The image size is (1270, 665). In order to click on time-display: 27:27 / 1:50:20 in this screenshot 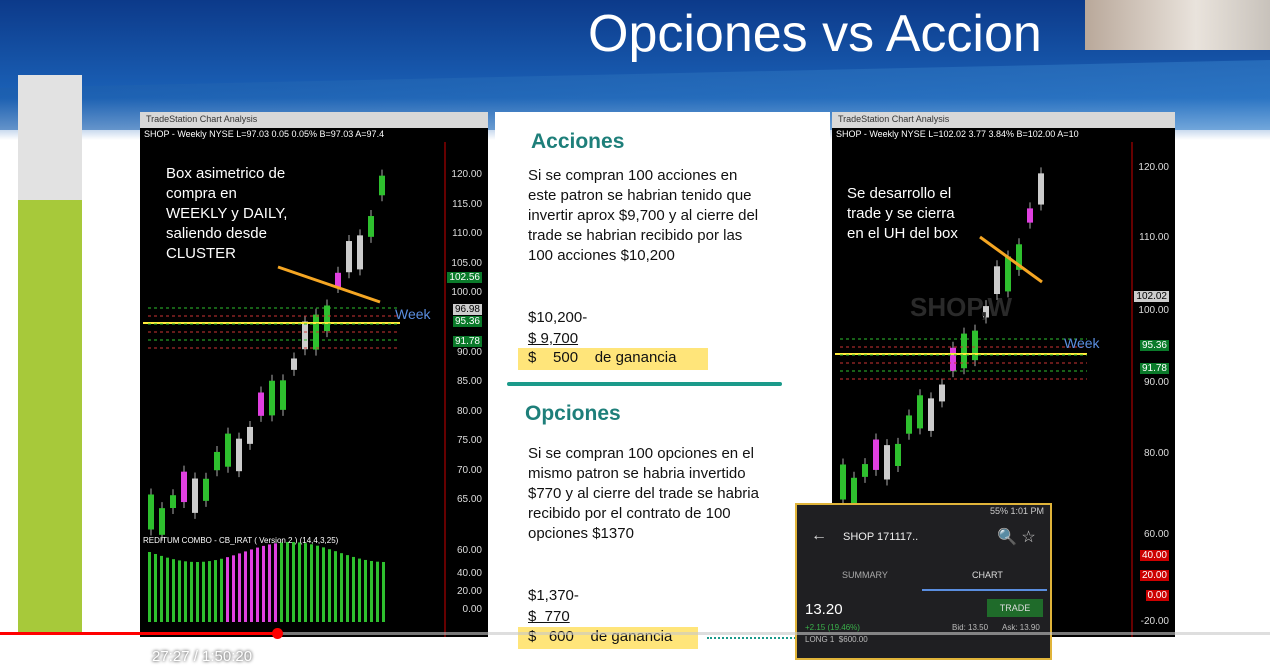, I will do `click(202, 656)`.